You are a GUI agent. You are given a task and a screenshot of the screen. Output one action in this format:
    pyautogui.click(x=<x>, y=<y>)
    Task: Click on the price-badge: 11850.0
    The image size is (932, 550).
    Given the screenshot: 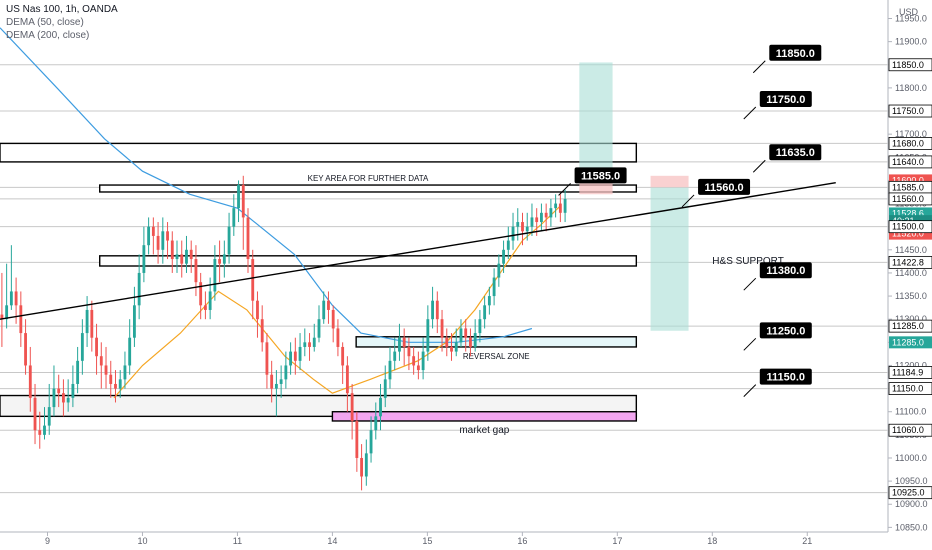 What is the action you would take?
    pyautogui.click(x=910, y=65)
    